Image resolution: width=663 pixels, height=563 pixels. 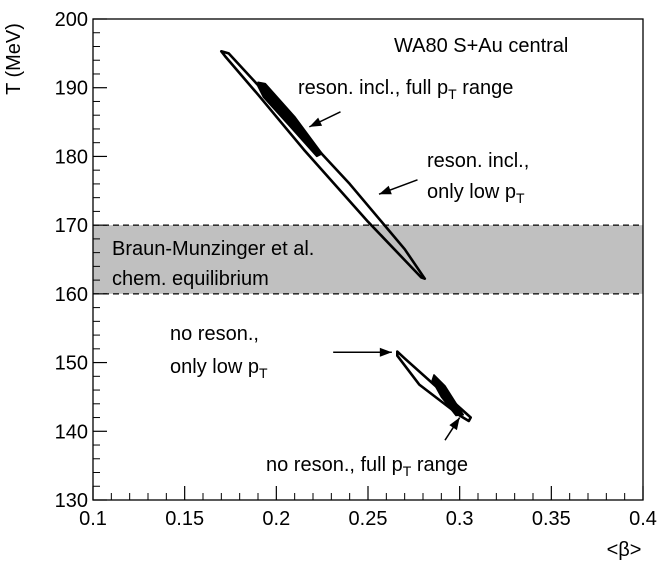 I want to click on x-tick-label: 0.15, so click(x=184, y=519).